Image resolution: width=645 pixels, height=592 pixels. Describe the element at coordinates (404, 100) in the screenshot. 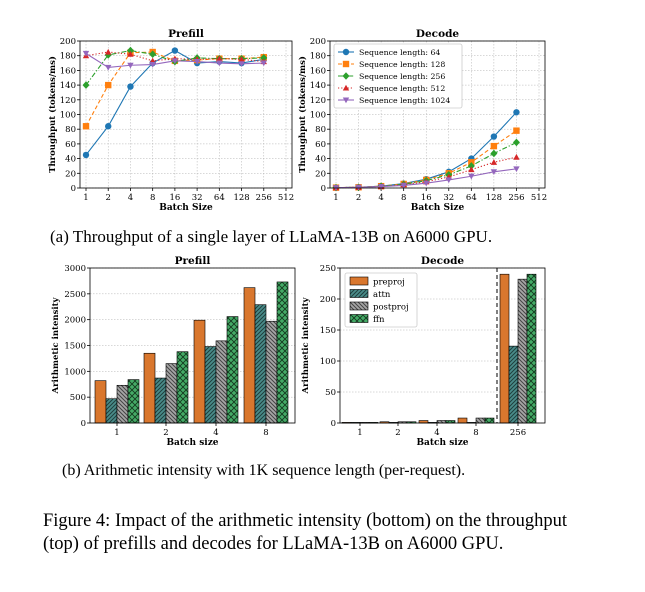

I see `legend-label-5: Sequence length: 1024` at that location.